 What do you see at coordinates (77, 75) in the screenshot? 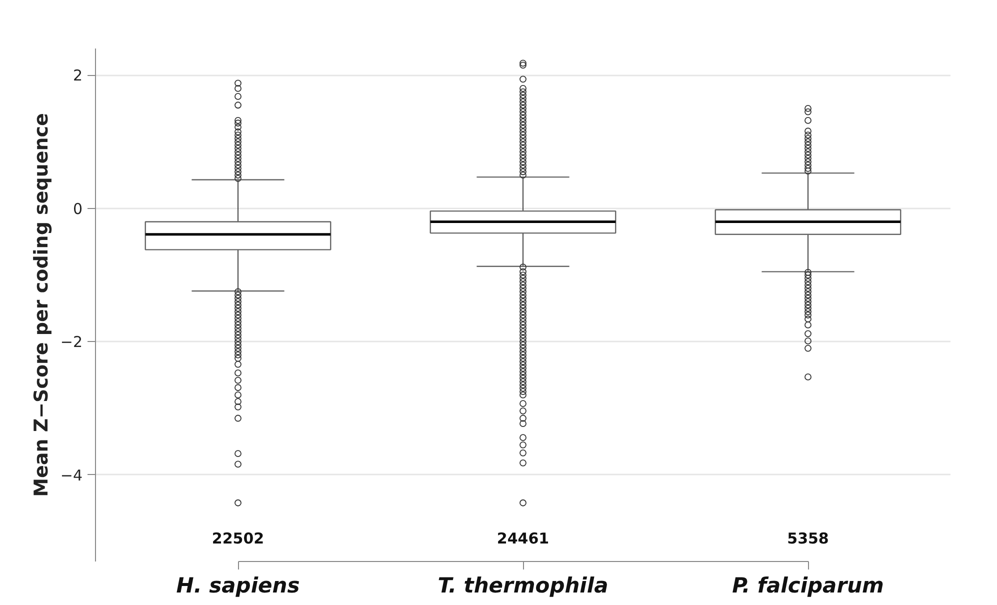
I see `y-tick-label: 2` at bounding box center [77, 75].